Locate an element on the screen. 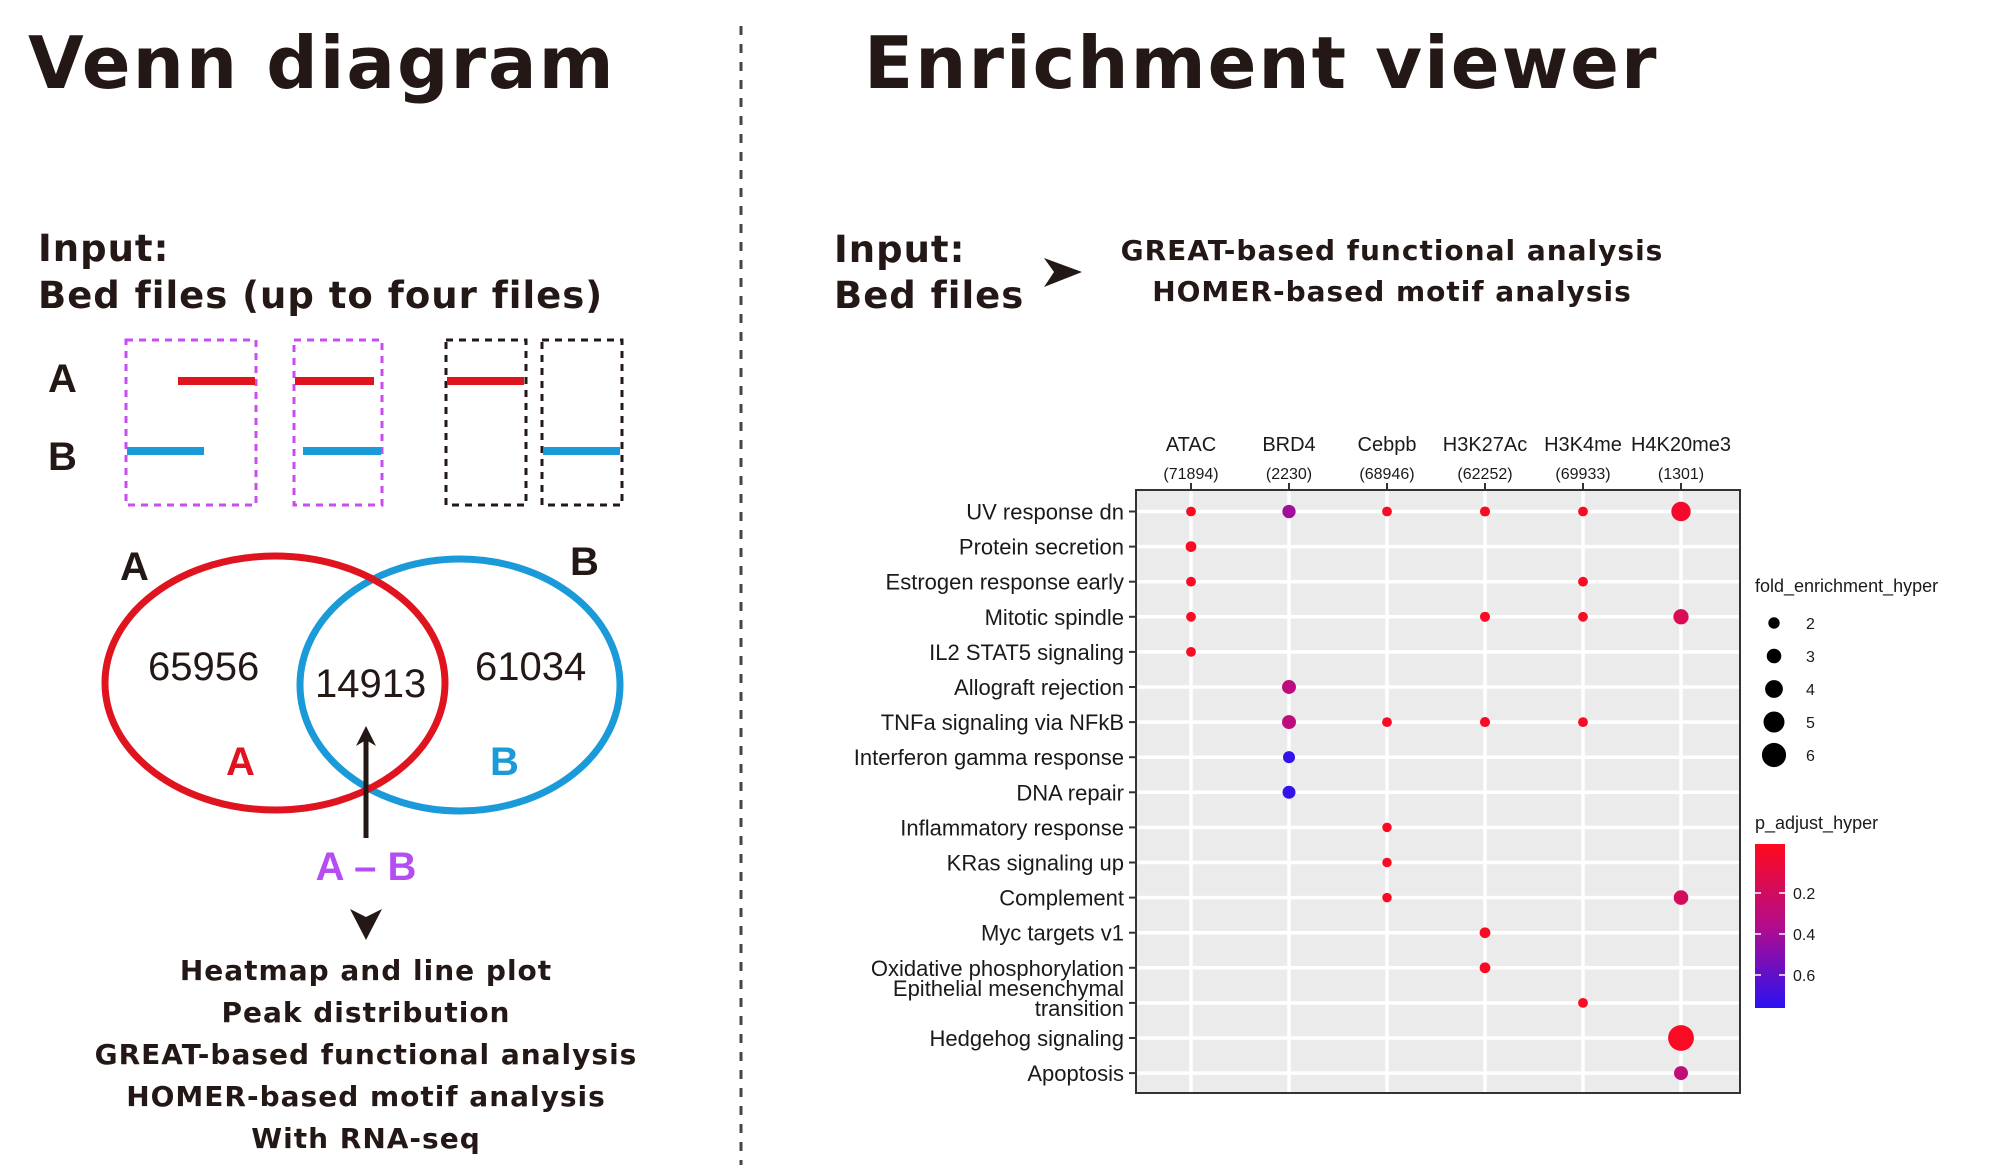  row-label: UV response dn is located at coordinates (1045, 512).